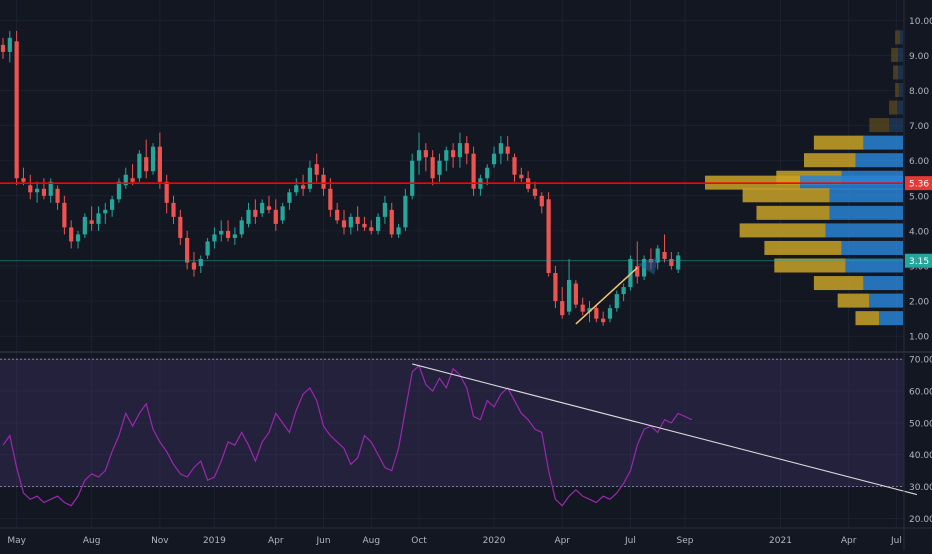 Image resolution: width=932 pixels, height=554 pixels. What do you see at coordinates (685, 541) in the screenshot?
I see `time-tick-label: Sep` at bounding box center [685, 541].